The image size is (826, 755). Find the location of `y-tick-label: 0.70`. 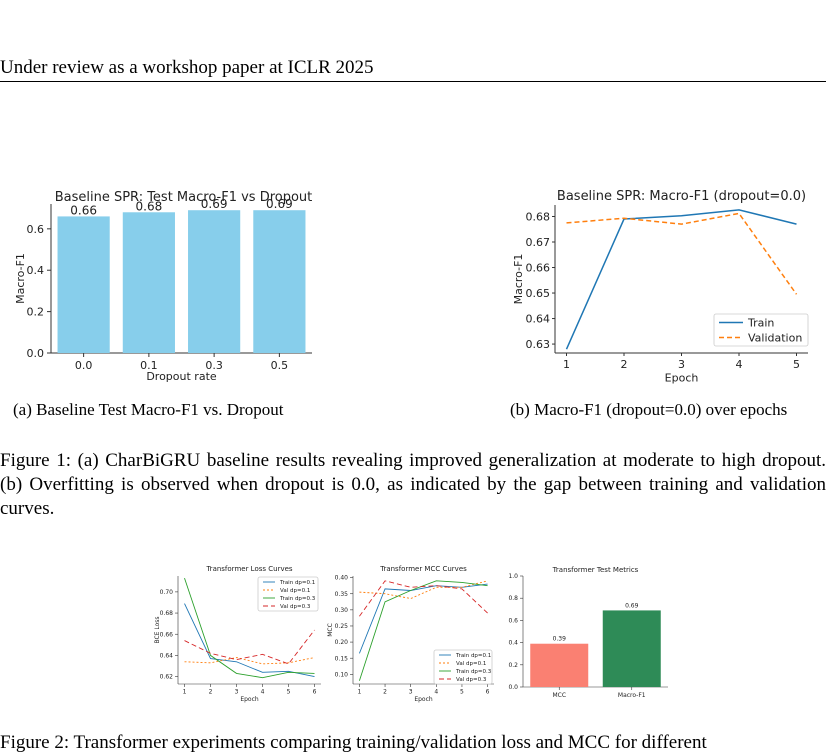

y-tick-label: 0.70 is located at coordinates (167, 592).